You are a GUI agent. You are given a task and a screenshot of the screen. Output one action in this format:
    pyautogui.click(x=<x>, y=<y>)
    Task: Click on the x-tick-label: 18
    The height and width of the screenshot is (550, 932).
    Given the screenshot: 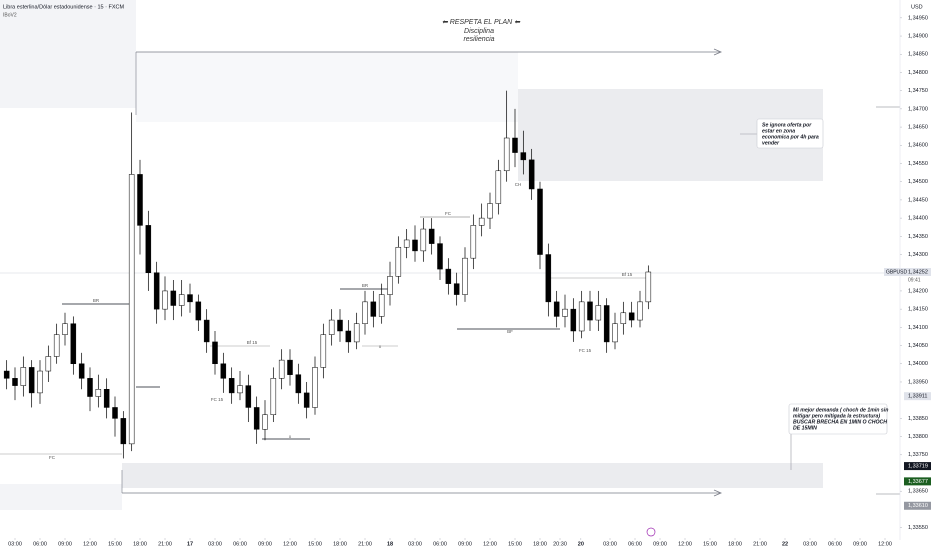 What is the action you would take?
    pyautogui.click(x=390, y=544)
    